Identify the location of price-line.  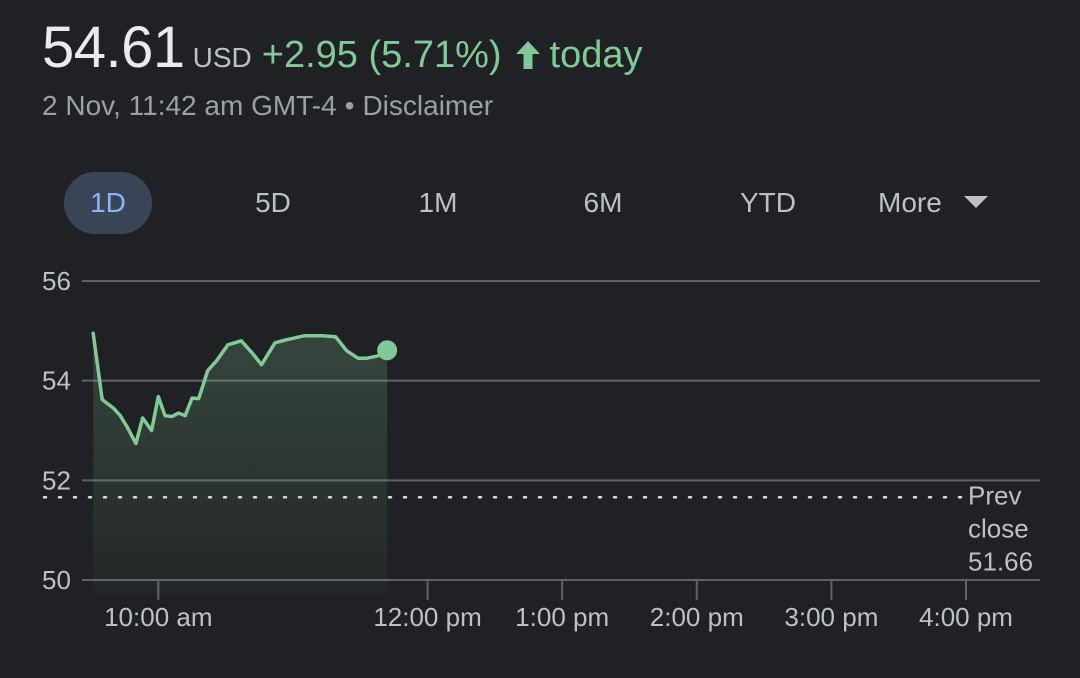
(240, 388).